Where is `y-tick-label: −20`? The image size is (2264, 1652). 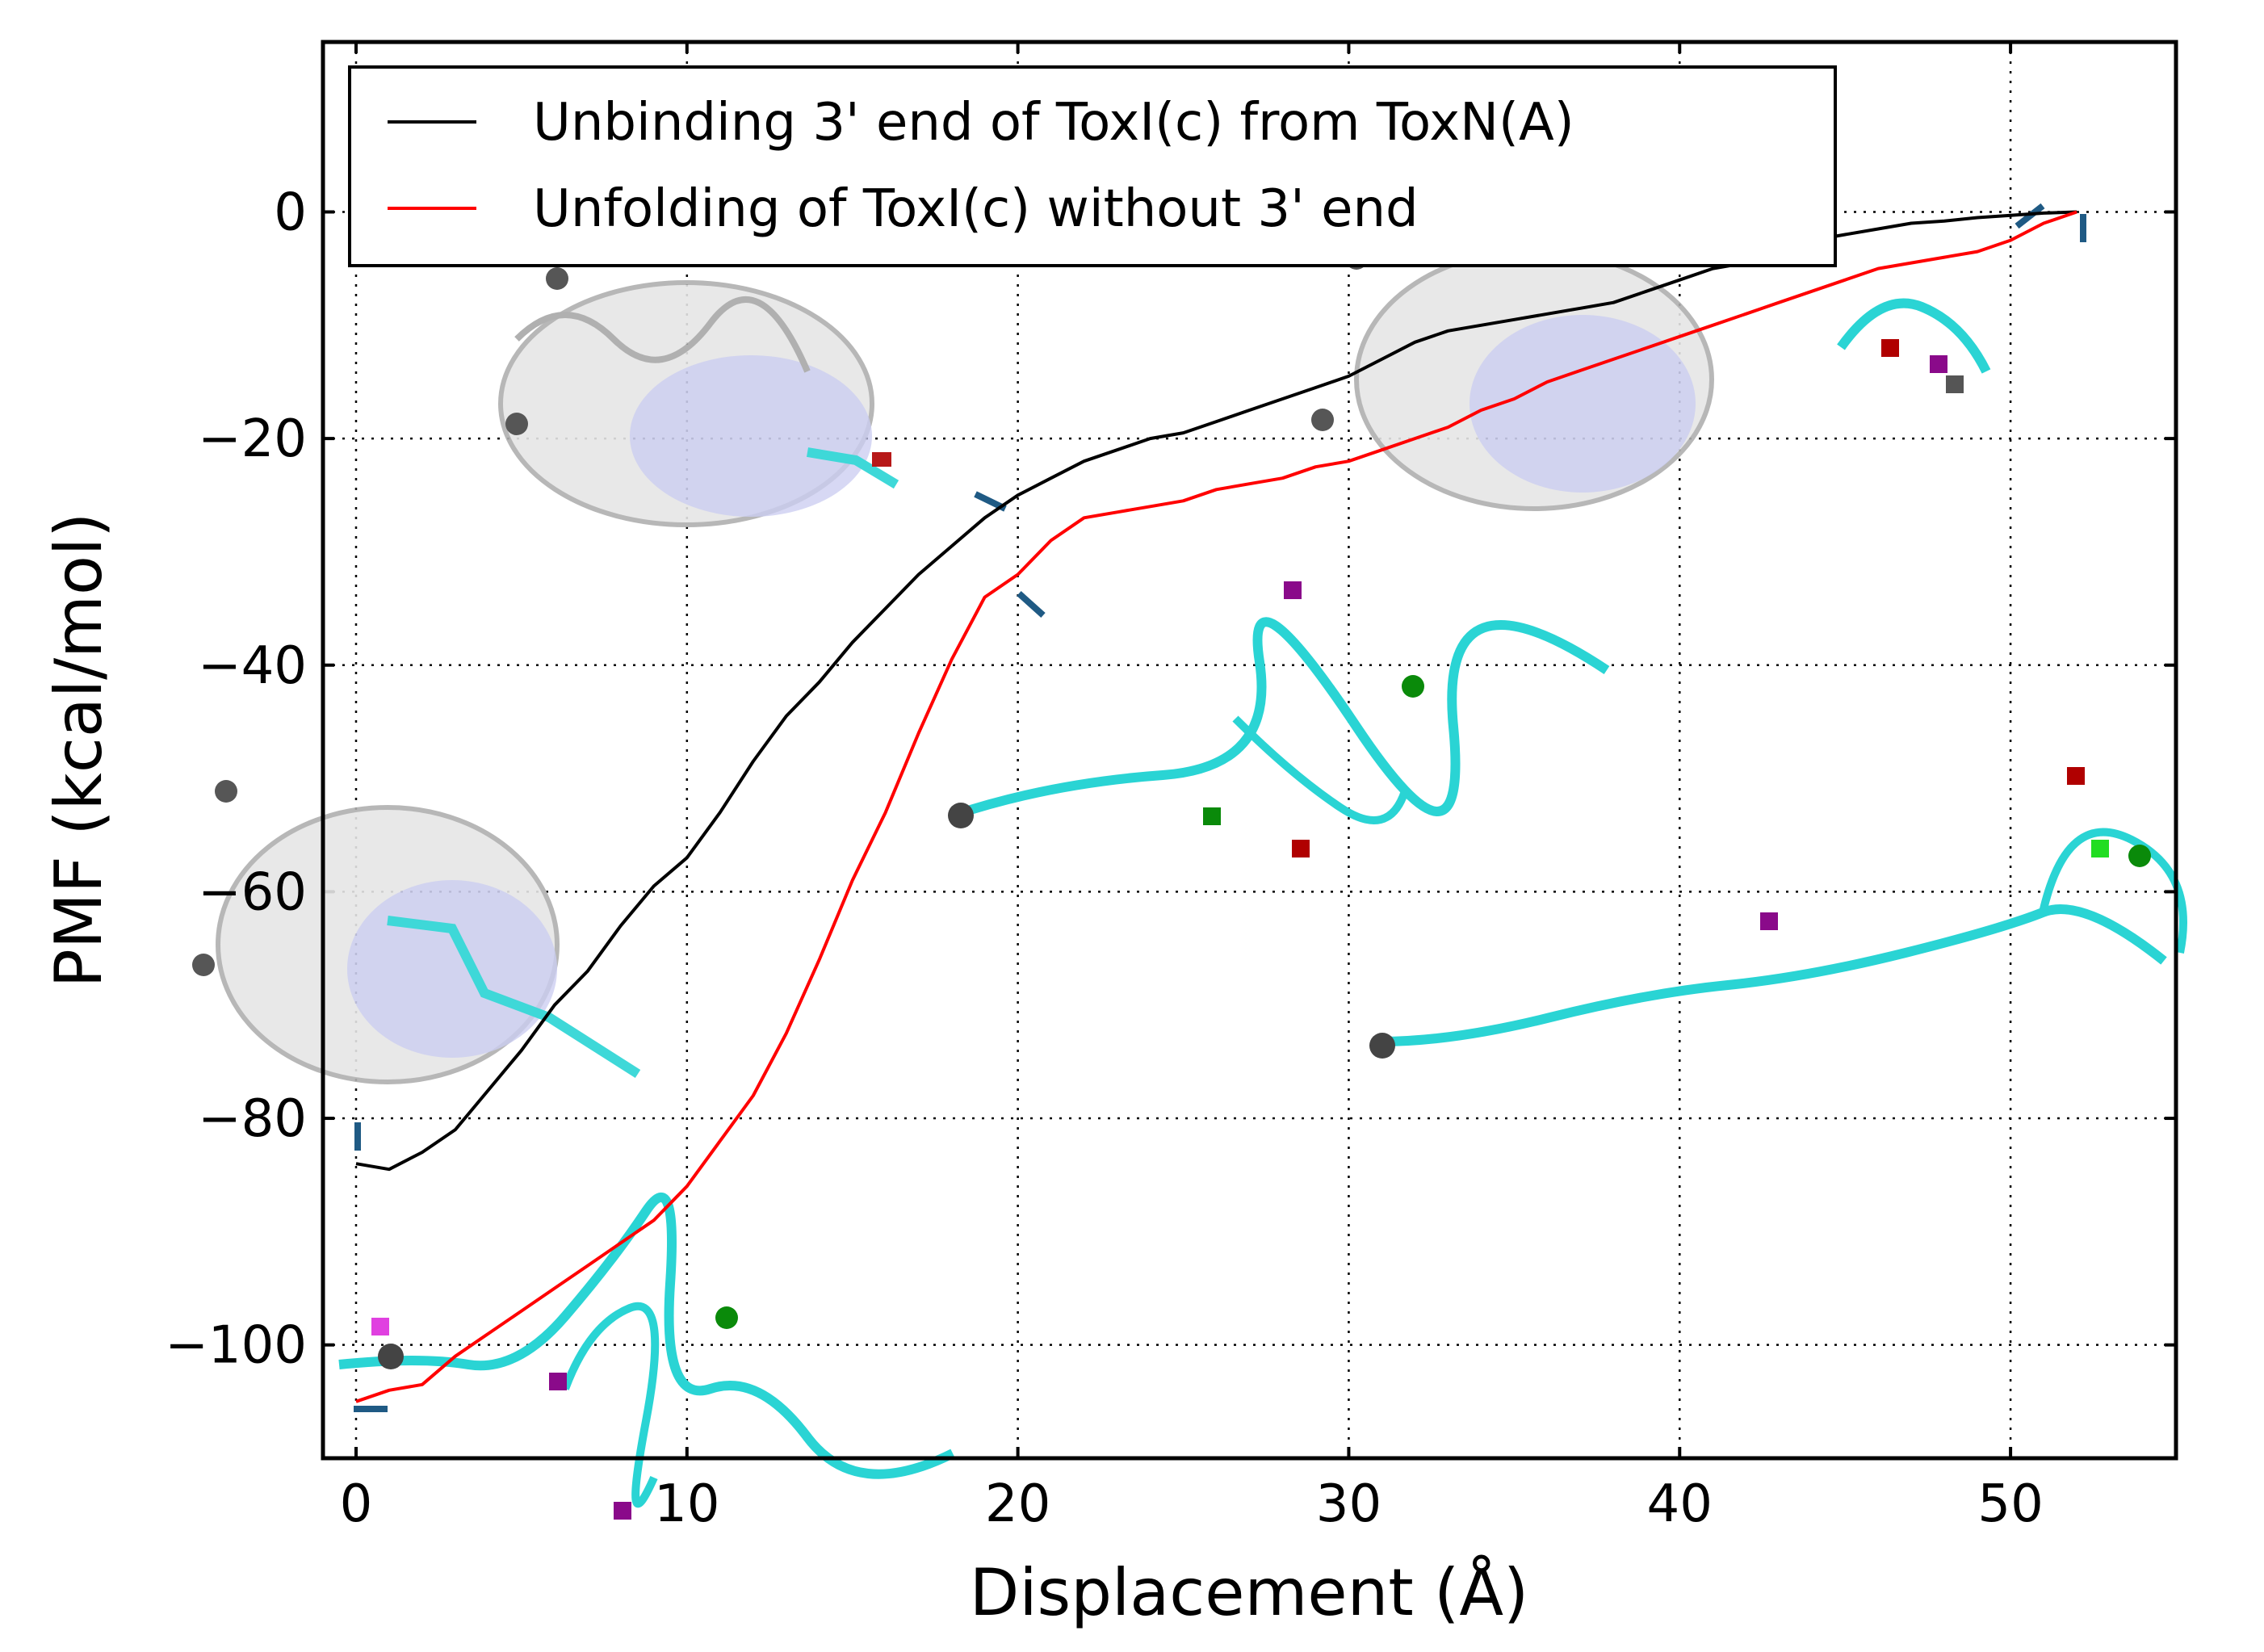 y-tick-label: −20 is located at coordinates (252, 439).